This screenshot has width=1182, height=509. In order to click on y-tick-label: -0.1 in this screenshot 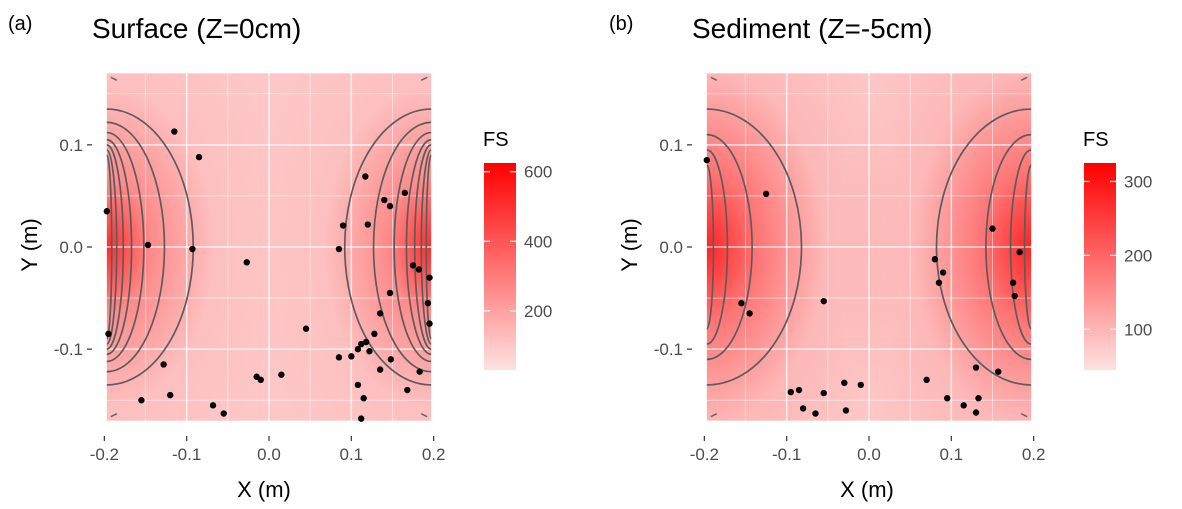, I will do `click(68, 349)`.